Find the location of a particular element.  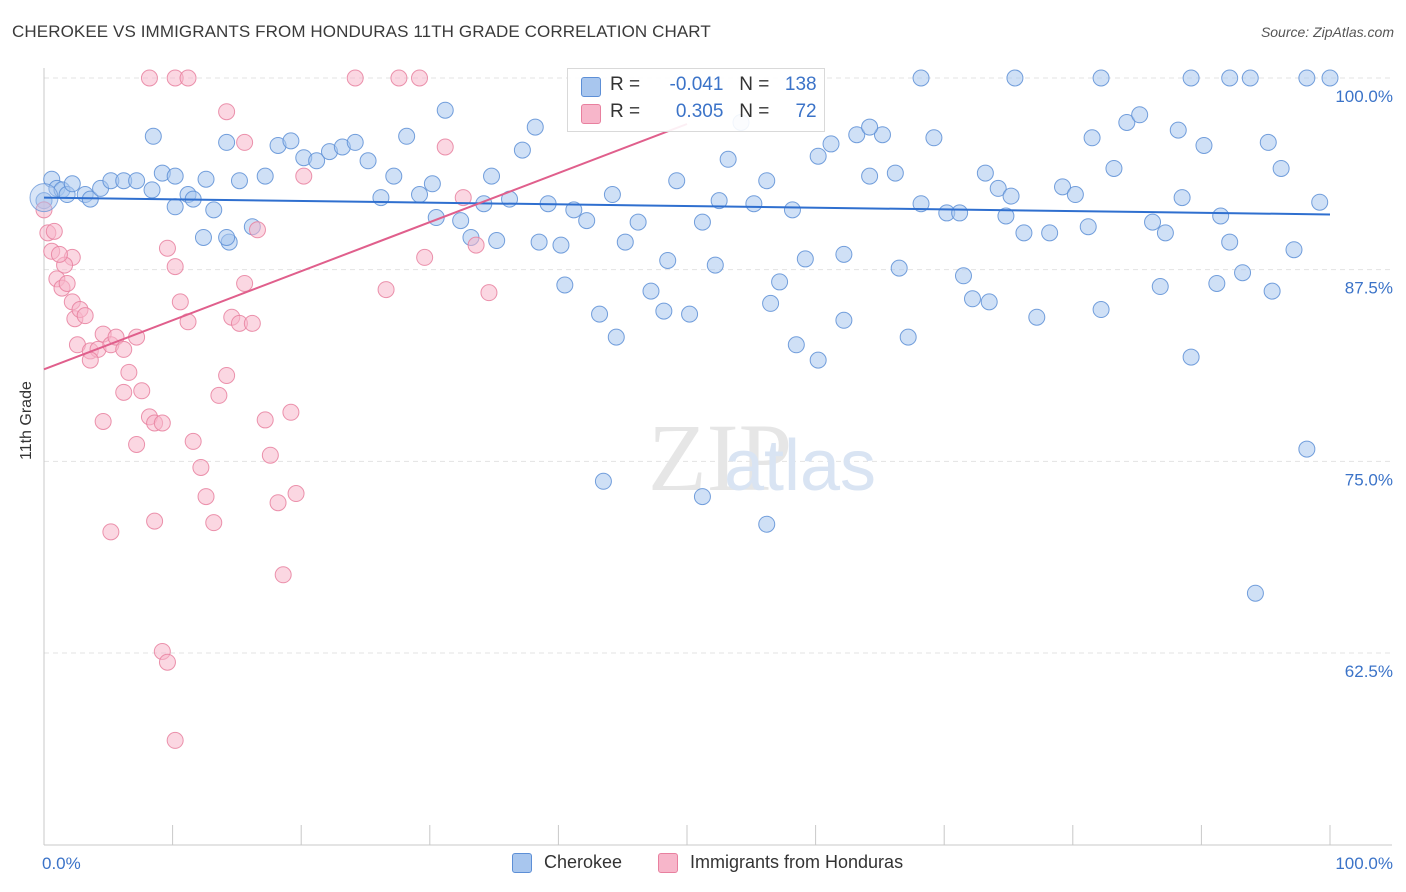

n-value: 72 is located at coordinates (806, 111).